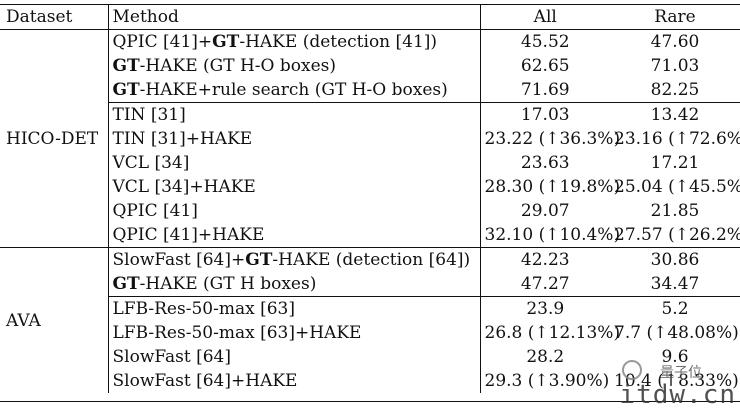  I want to click on all-cell: 28.30 (↑19.8%), so click(552, 187).